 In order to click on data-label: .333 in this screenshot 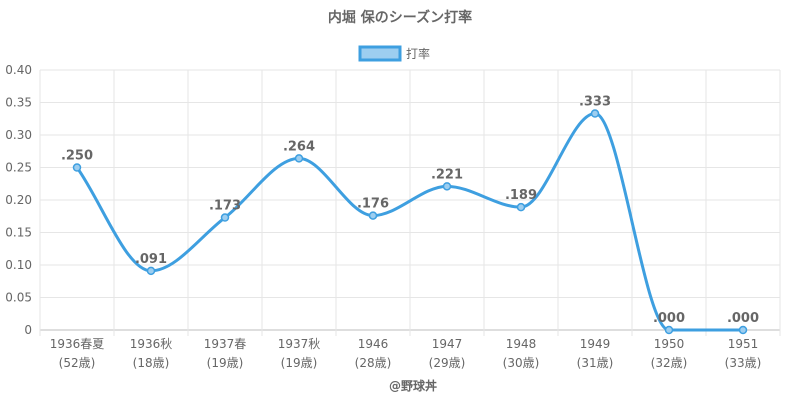, I will do `click(595, 102)`.